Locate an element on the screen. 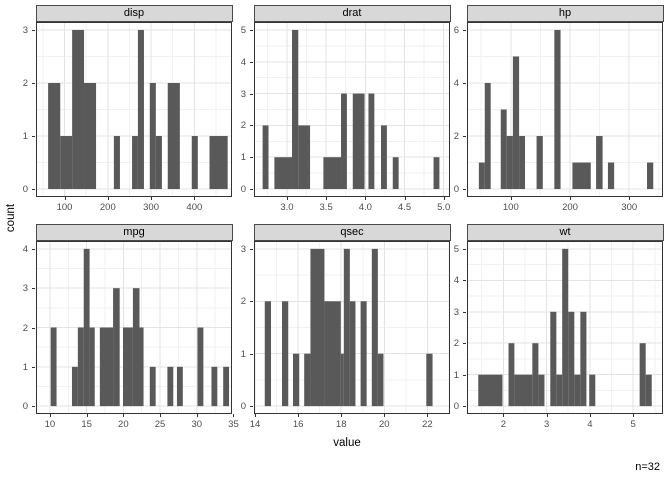 Image resolution: width=672 pixels, height=480 pixels. facet-strip-label: qsec is located at coordinates (352, 232).